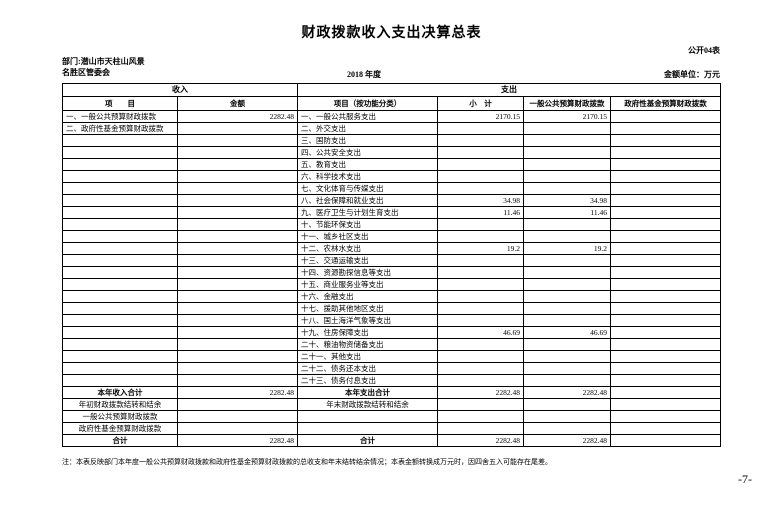 The image size is (783, 529). Describe the element at coordinates (480, 332) in the screenshot. I see `expense-subtotal-cell: 46.69` at that location.